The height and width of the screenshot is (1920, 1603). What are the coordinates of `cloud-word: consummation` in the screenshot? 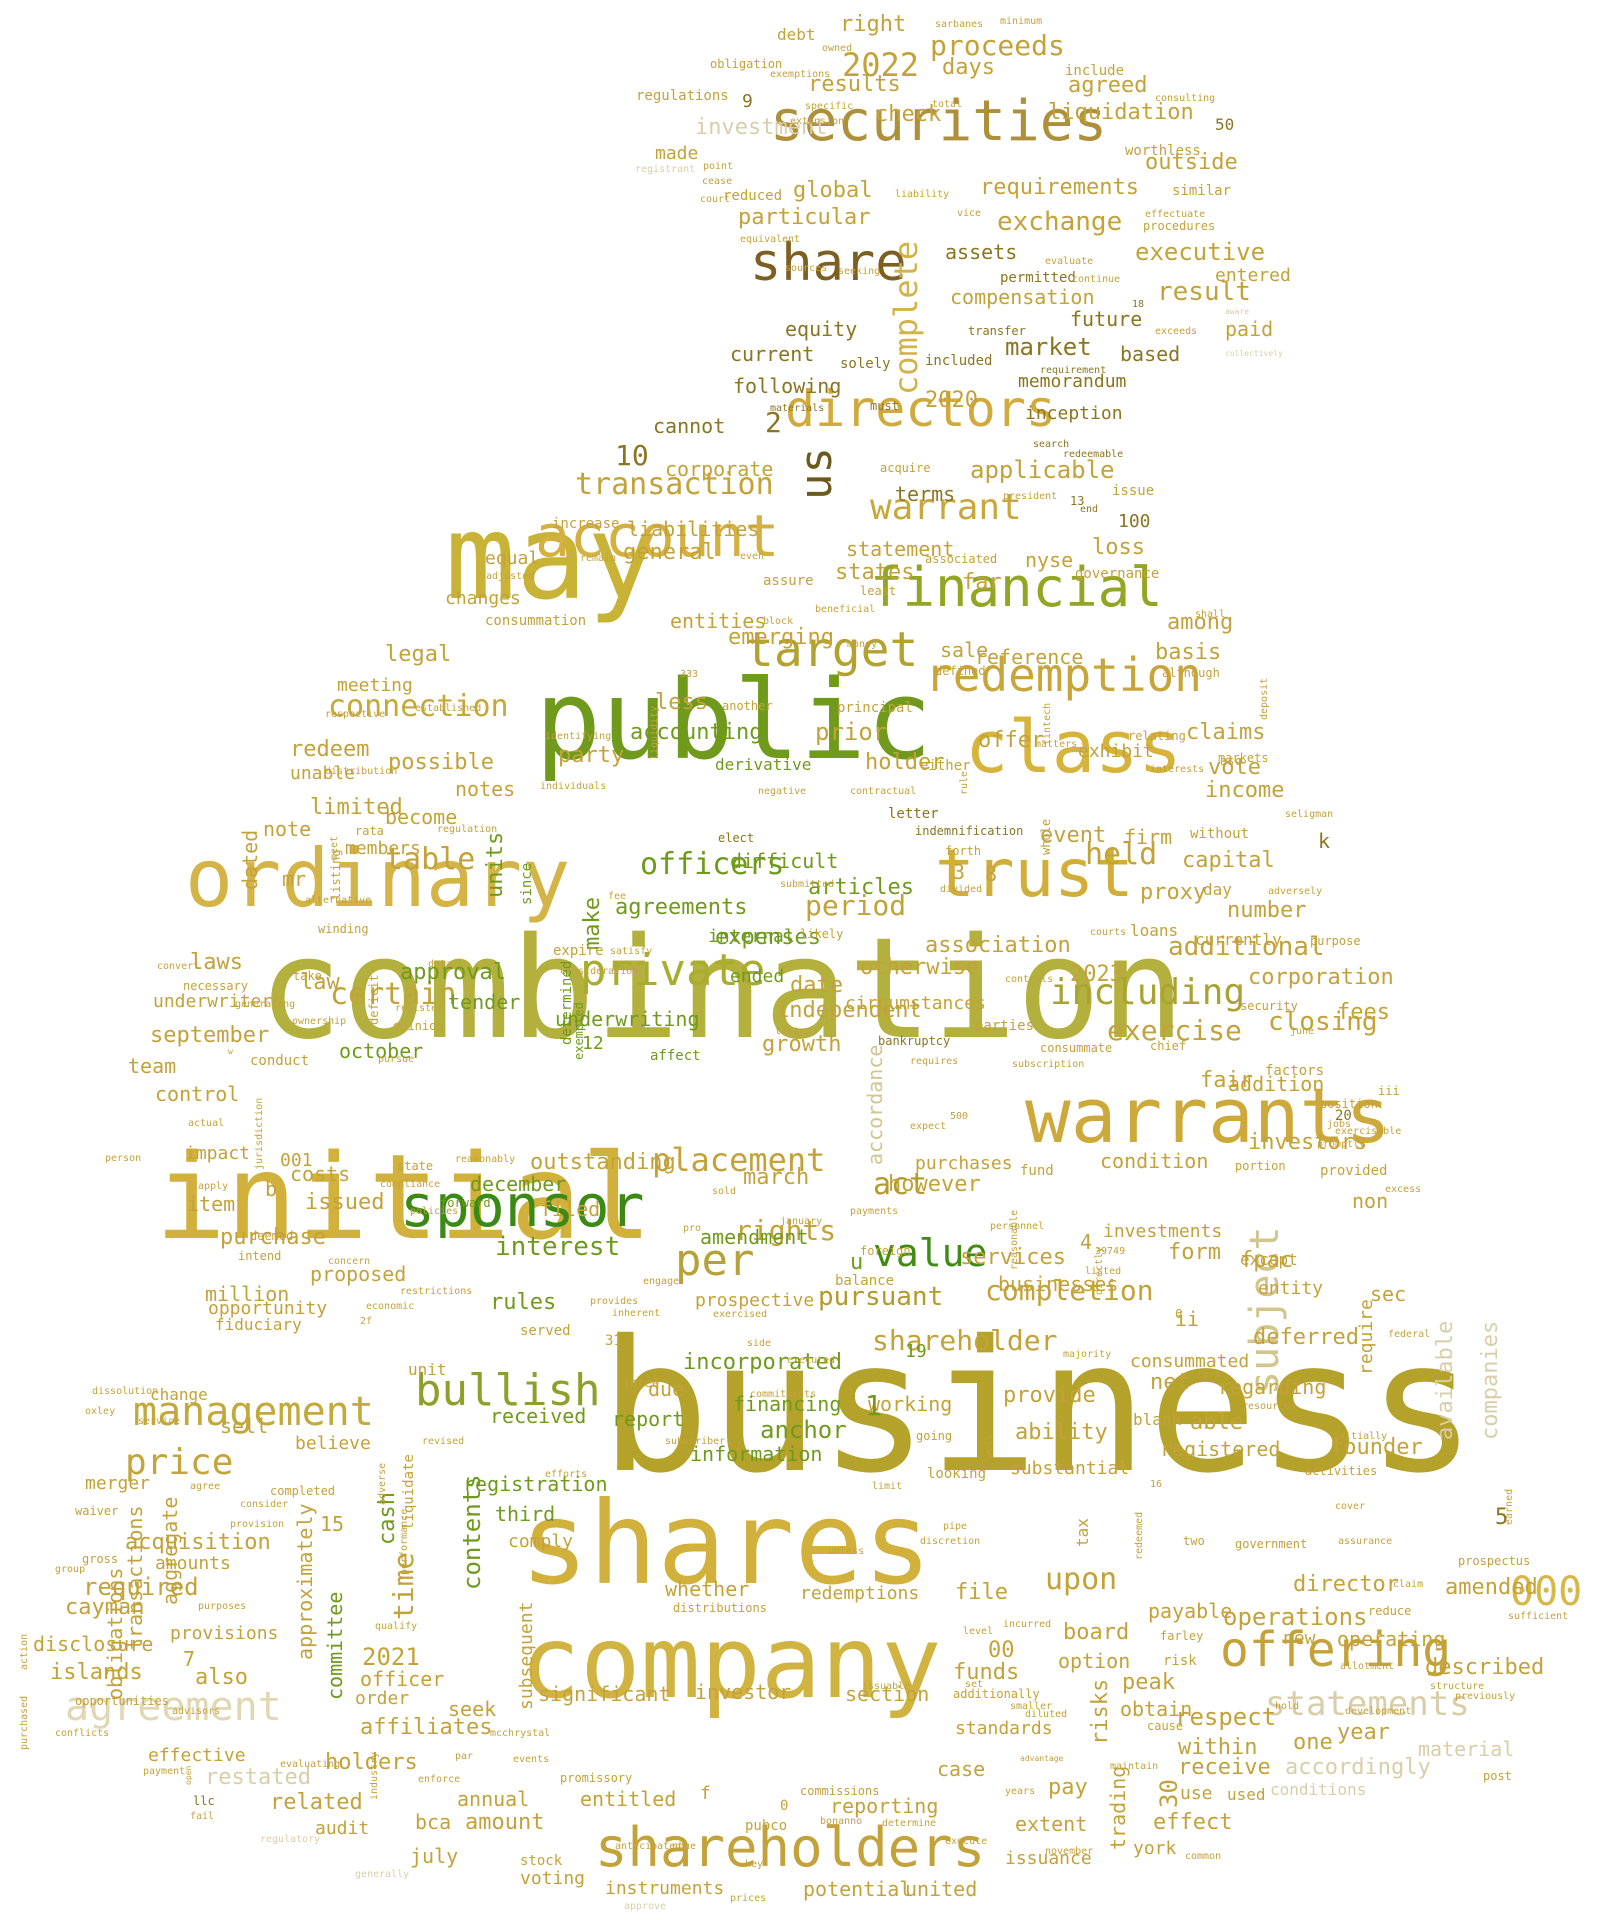 It's located at (536, 620).